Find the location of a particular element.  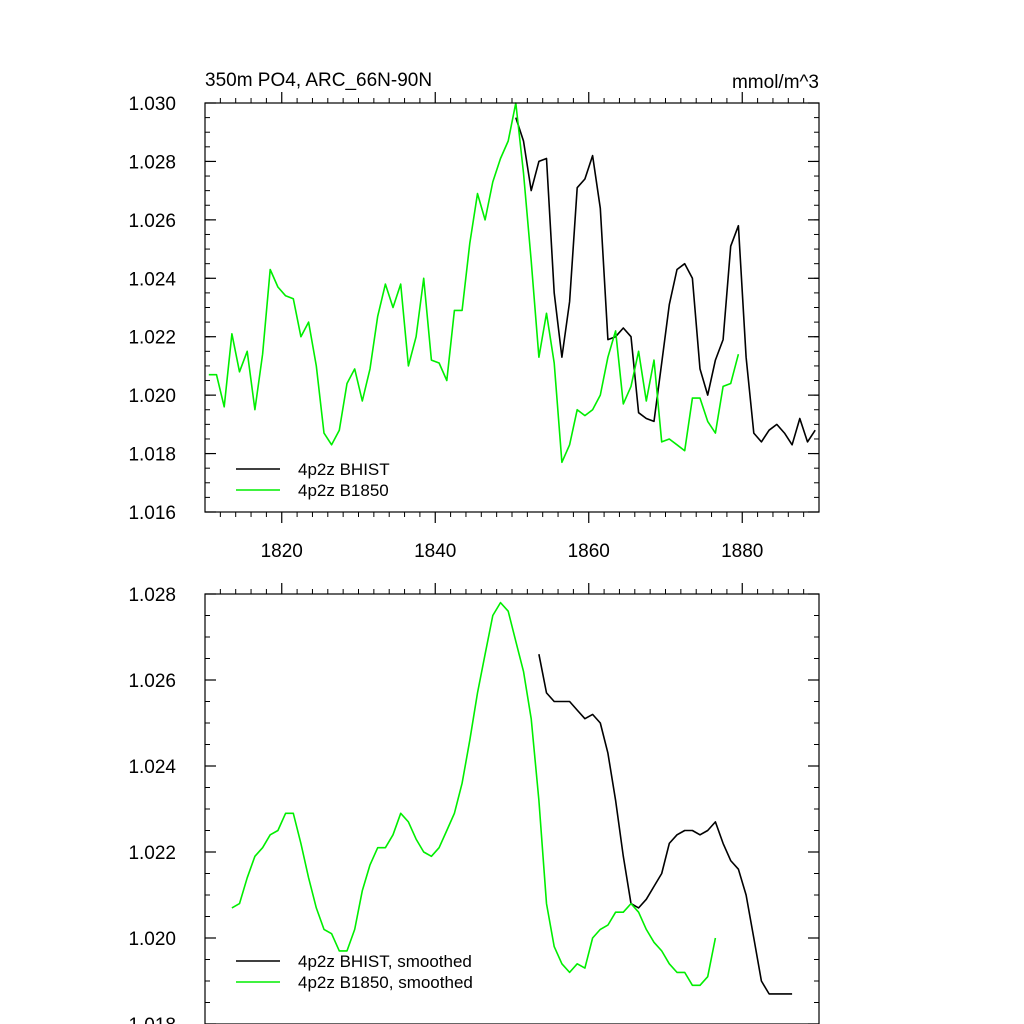

x-tick-label: 1880 is located at coordinates (742, 551).